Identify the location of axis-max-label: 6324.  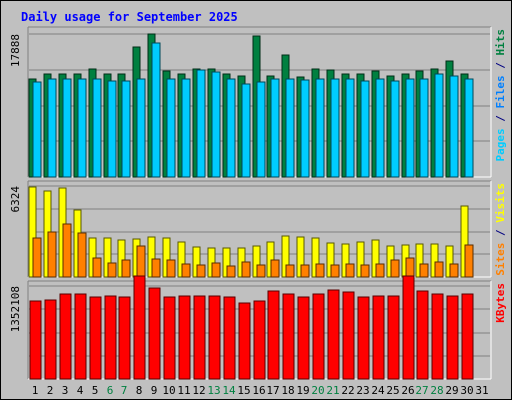
(15, 199).